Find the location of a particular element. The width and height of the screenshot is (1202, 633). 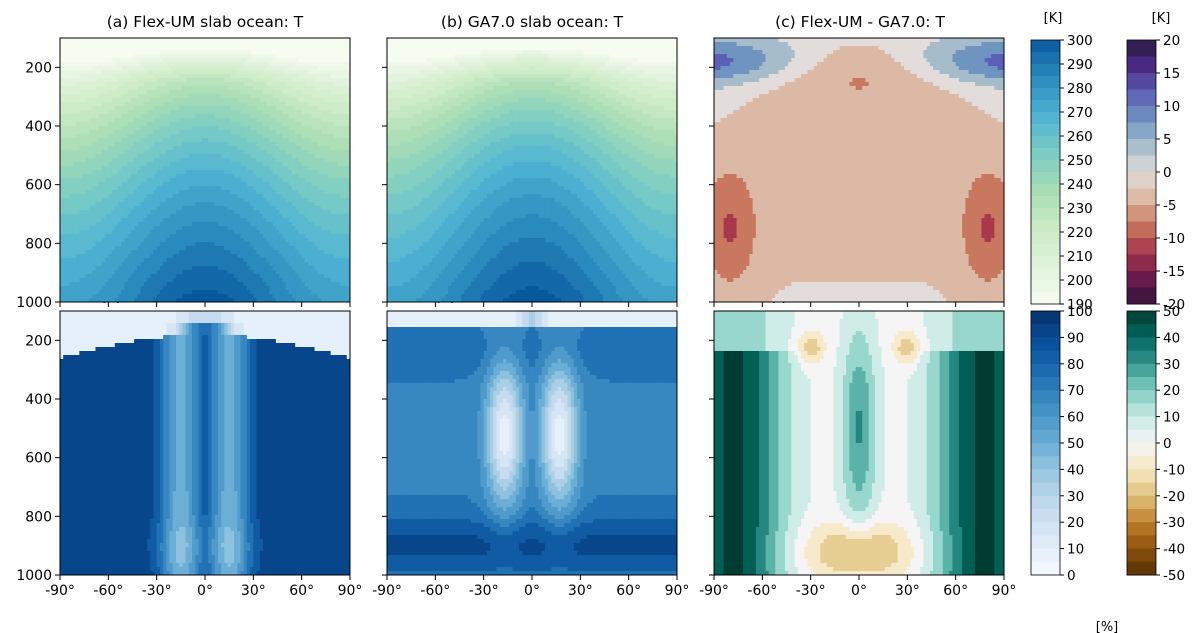

colorbar-unit-t-diff: [K] is located at coordinates (1161, 18).